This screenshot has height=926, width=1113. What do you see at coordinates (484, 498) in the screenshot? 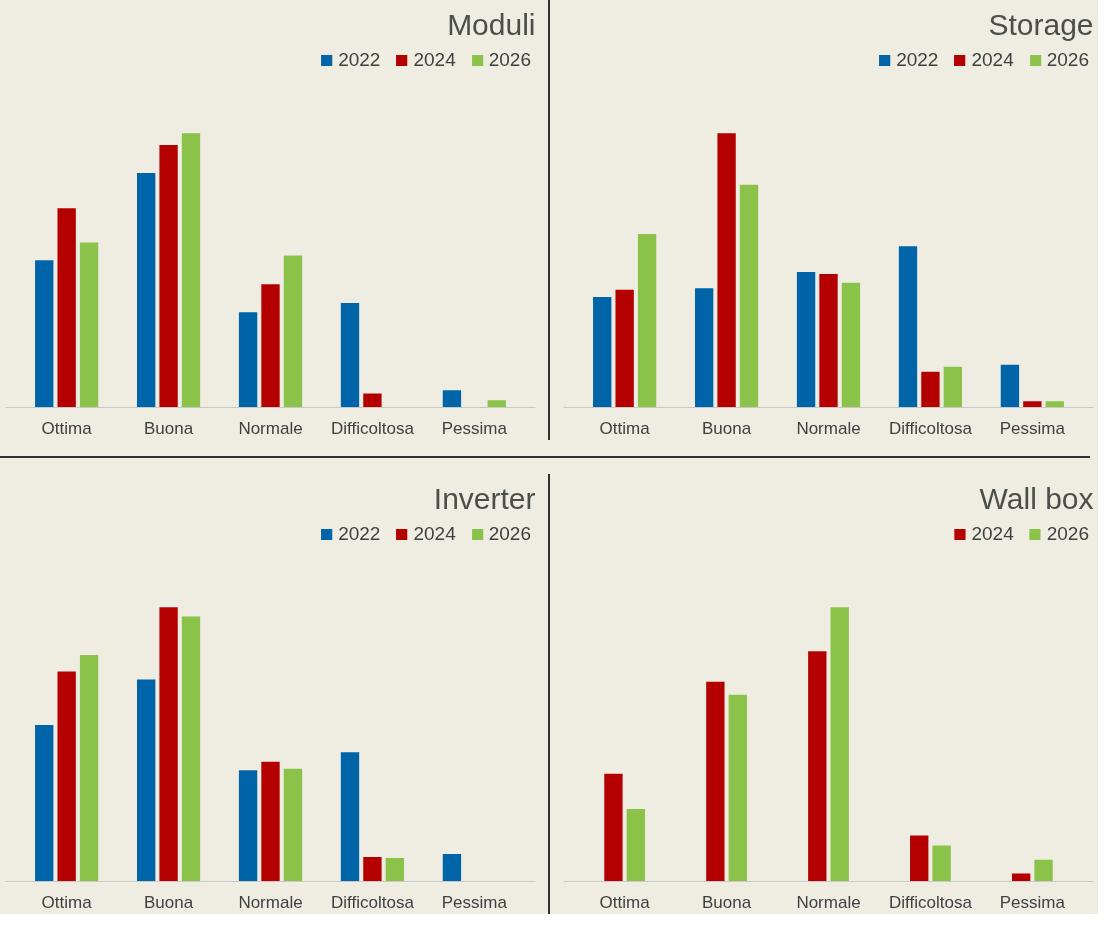
I see `chart-title: Inverter` at bounding box center [484, 498].